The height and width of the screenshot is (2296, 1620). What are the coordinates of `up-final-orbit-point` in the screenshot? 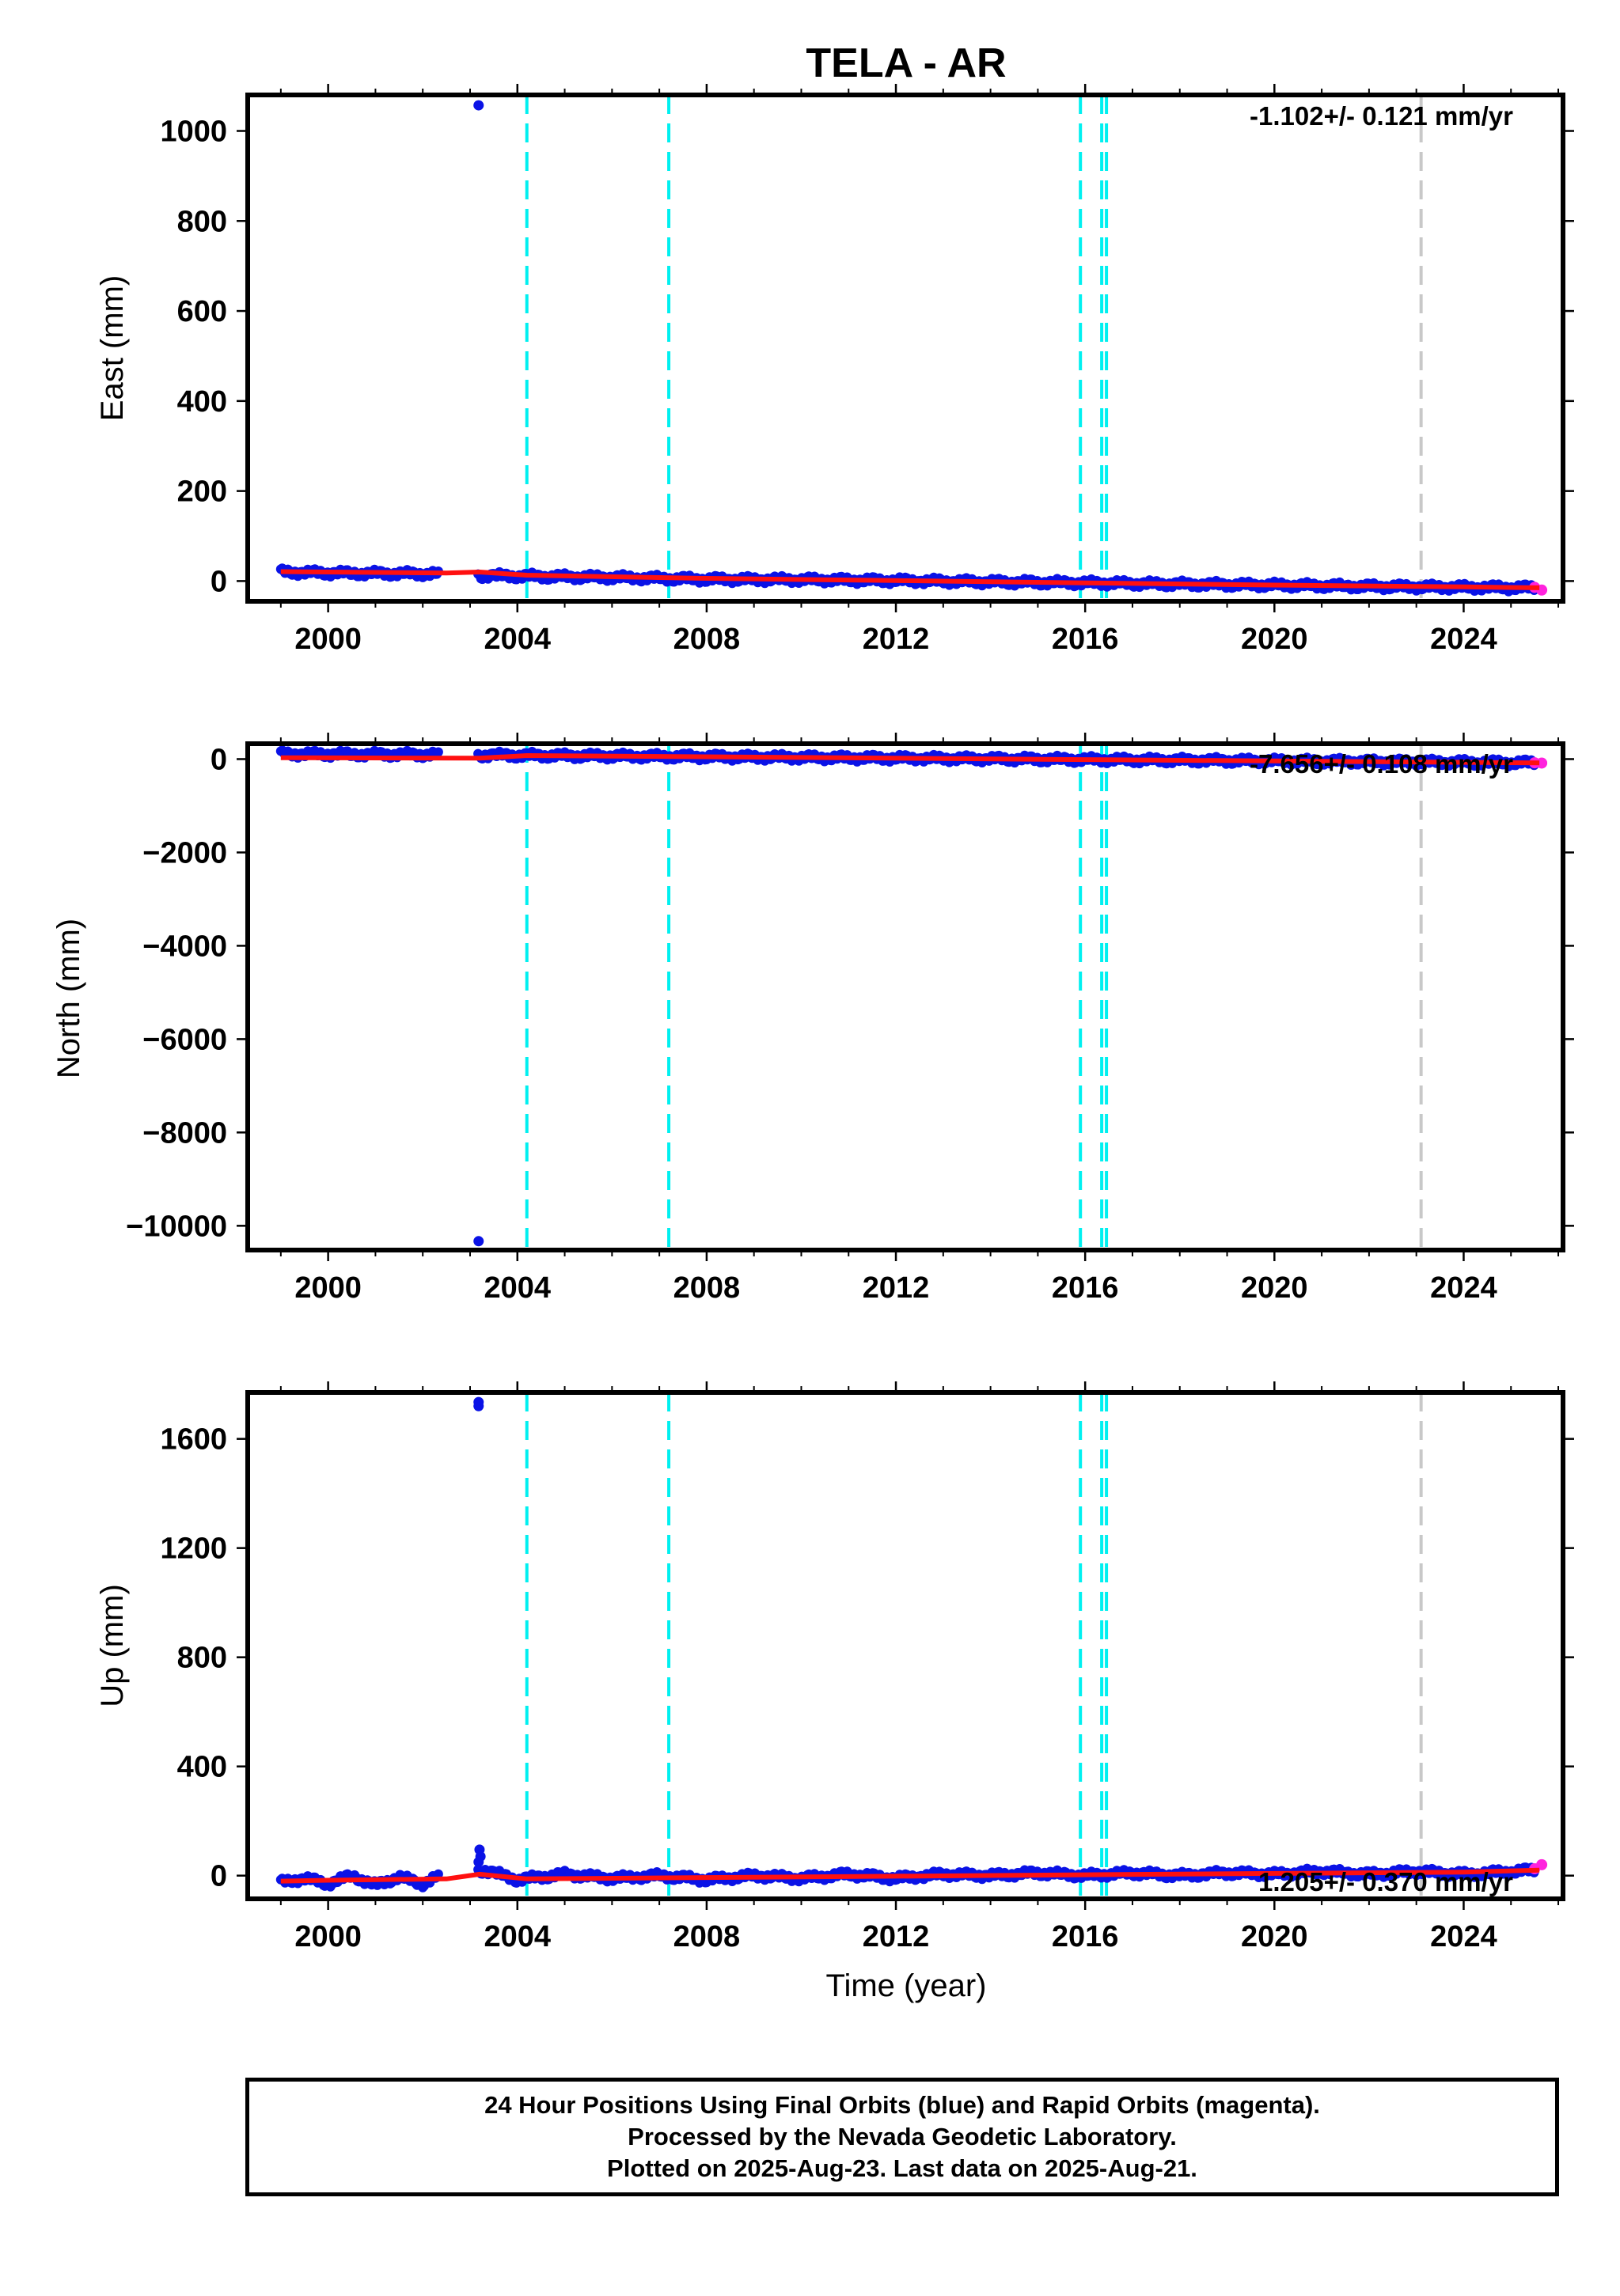 It's located at (438, 1874).